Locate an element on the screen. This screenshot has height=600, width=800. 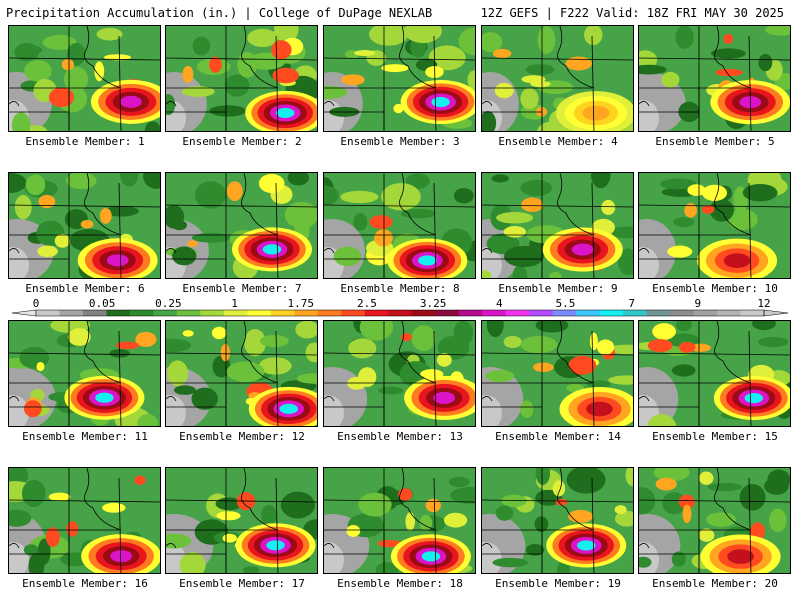
colorbar-tick-label: 4 is located at coordinates (499, 303).